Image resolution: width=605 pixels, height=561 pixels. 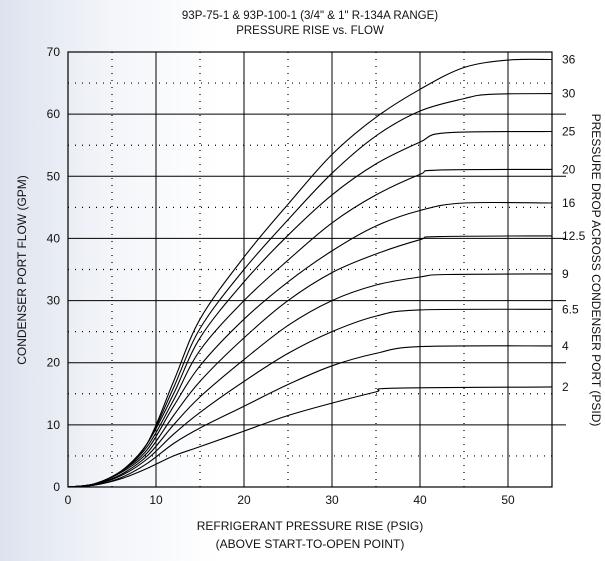 I want to click on y-tick-label: 50, so click(x=54, y=176).